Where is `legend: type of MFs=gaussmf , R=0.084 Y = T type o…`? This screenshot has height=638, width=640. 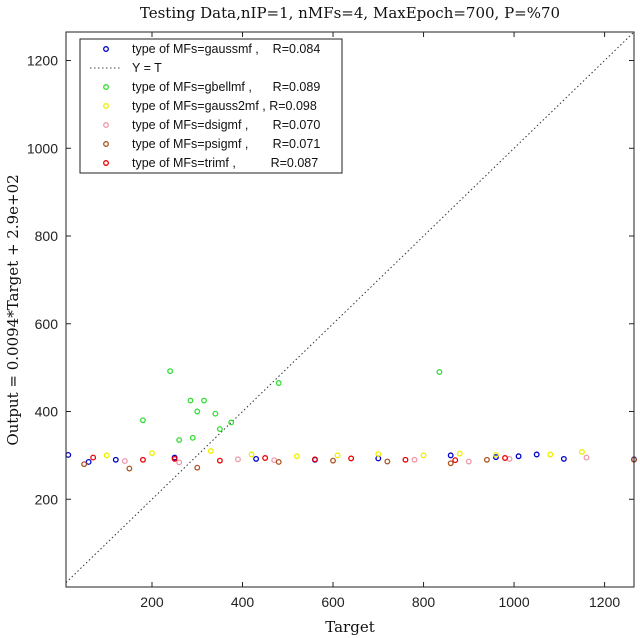
legend: type of MFs=gaussmf , R=0.084 Y = T type o… is located at coordinates (211, 106).